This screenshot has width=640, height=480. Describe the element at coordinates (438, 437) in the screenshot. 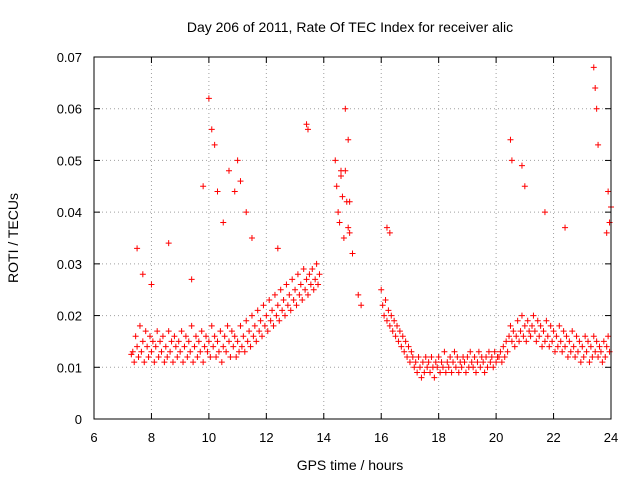

I see `x-tick-label: 18` at that location.